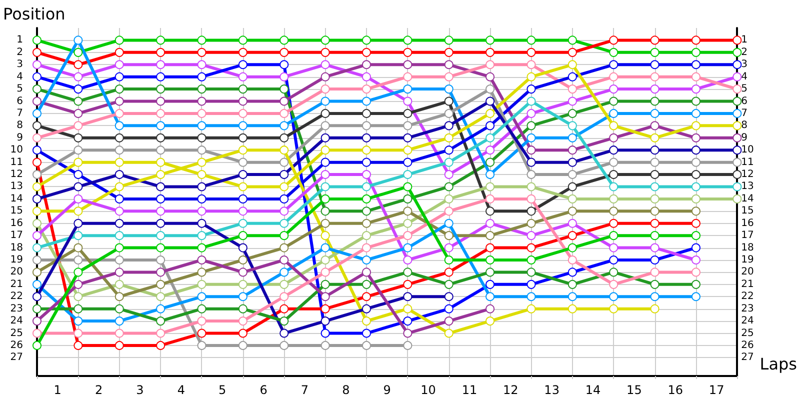 The image size is (800, 400). Describe the element at coordinates (16, 236) in the screenshot. I see `y-tick-label: 17` at that location.